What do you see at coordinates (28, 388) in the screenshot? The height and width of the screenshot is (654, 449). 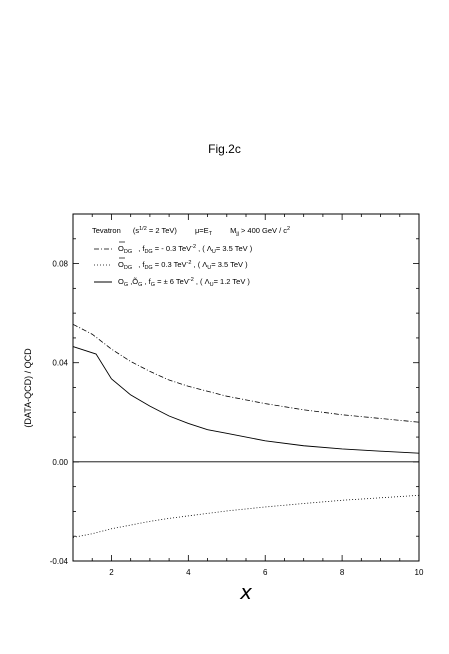 I see `y-axis-title: (DATA-QCD) / QCD` at bounding box center [28, 388].